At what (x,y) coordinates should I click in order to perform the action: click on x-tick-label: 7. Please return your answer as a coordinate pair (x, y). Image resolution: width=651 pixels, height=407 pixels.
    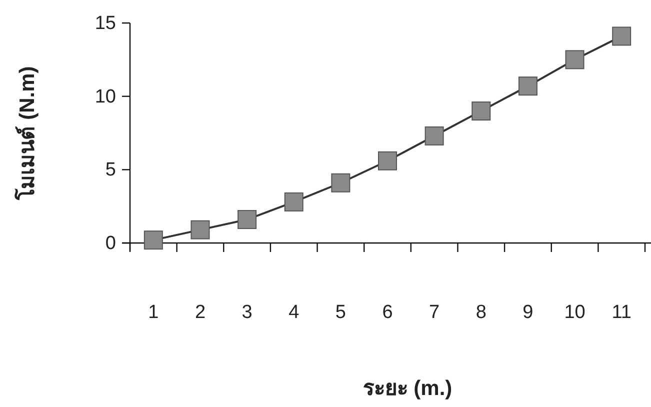
    Looking at the image, I should click on (434, 312).